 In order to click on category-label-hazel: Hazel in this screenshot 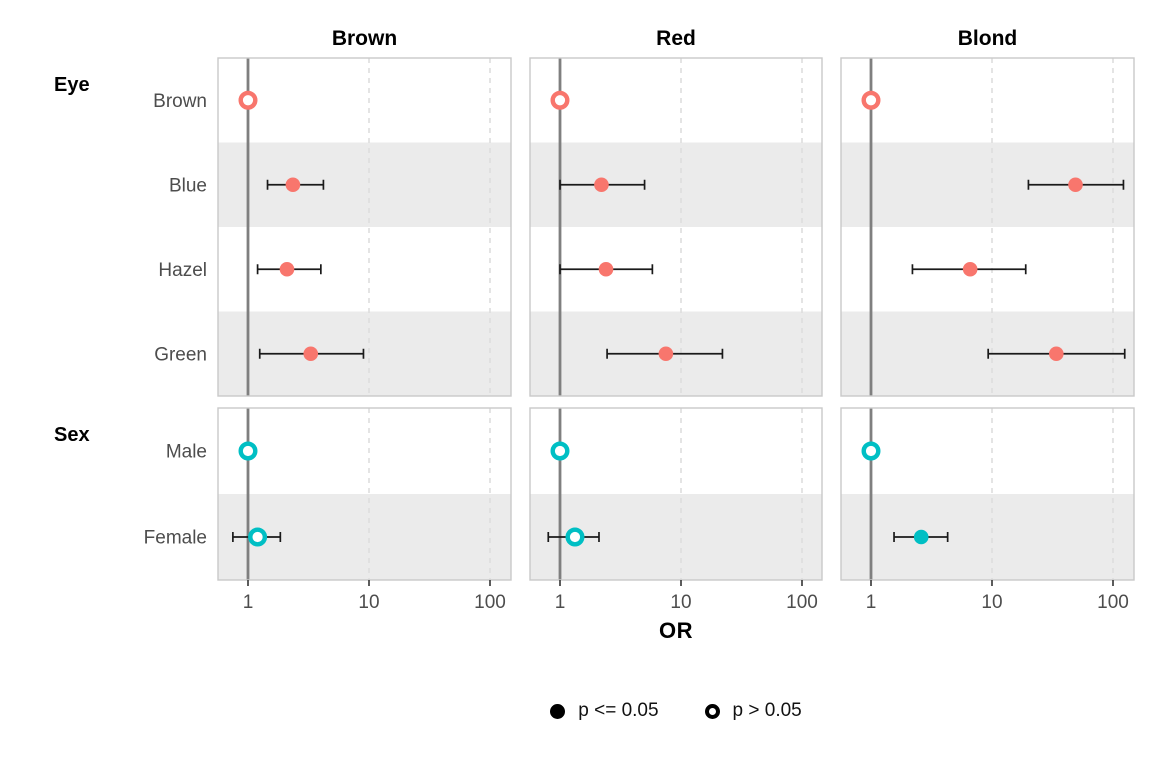, I will do `click(182, 270)`.